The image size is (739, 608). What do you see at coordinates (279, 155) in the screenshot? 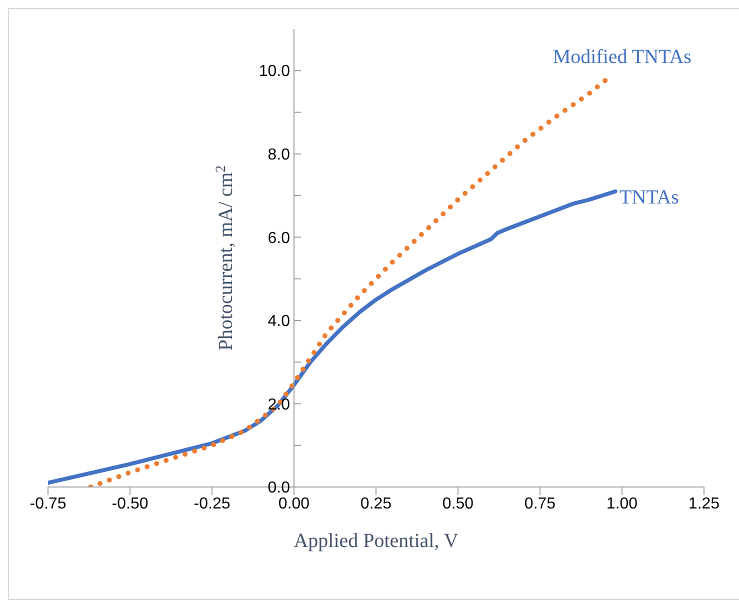
I see `y-tick-label: 8.0` at bounding box center [279, 155].